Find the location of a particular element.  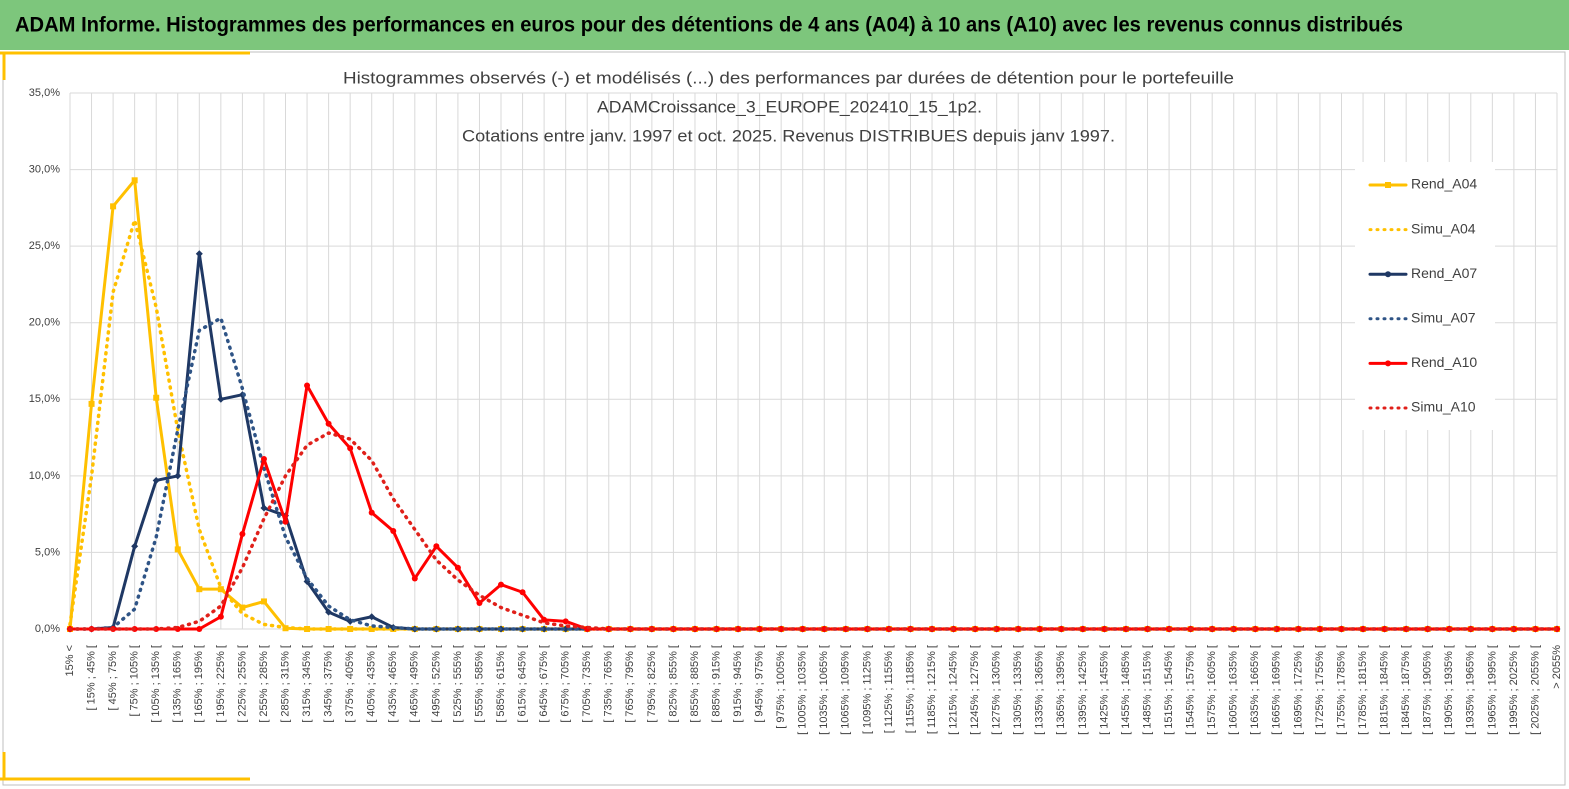

x-tick-label: [ 1425% ; 1455% [ is located at coordinates (1104, 690).